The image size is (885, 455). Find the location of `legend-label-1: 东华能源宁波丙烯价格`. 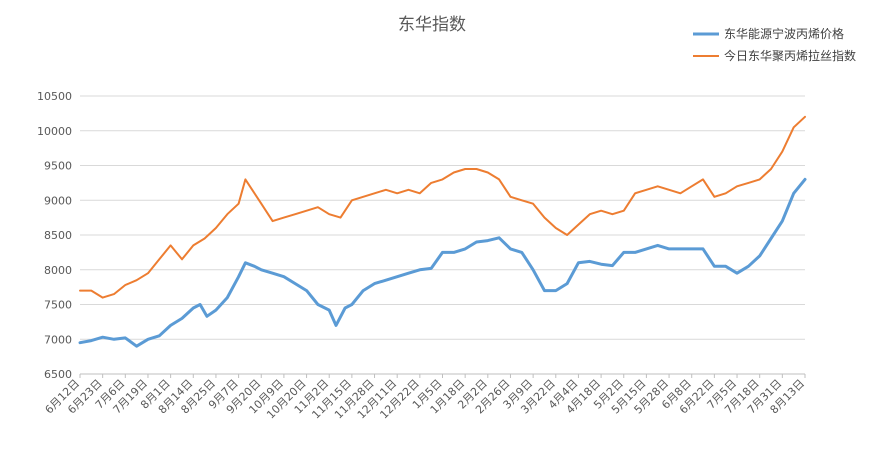

legend-label-1: 东华能源宁波丙烯价格 is located at coordinates (784, 33).